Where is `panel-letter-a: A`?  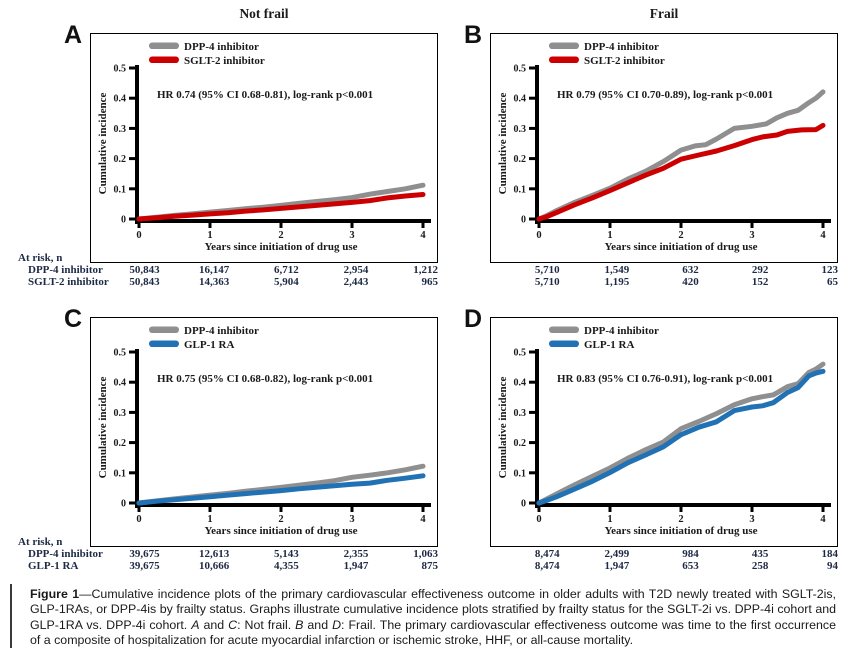
panel-letter-a: A is located at coordinates (73, 35).